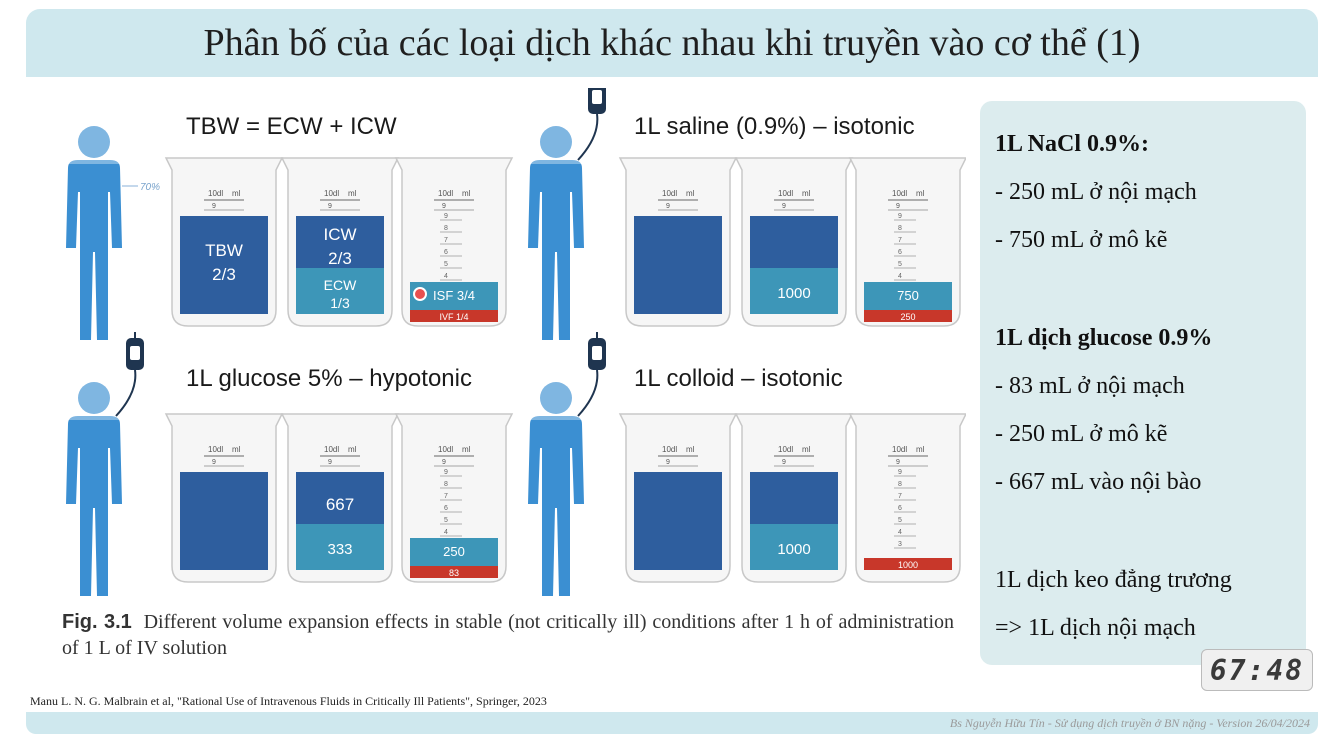  Describe the element at coordinates (1113, 580) in the screenshot. I see `colloid-line-1: 1L dịch keo đẳng trương` at that location.